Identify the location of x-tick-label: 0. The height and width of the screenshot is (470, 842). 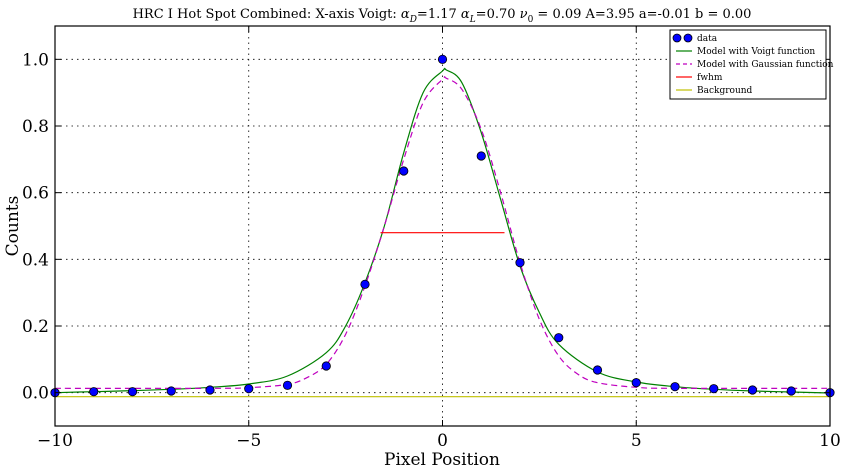
(442, 441).